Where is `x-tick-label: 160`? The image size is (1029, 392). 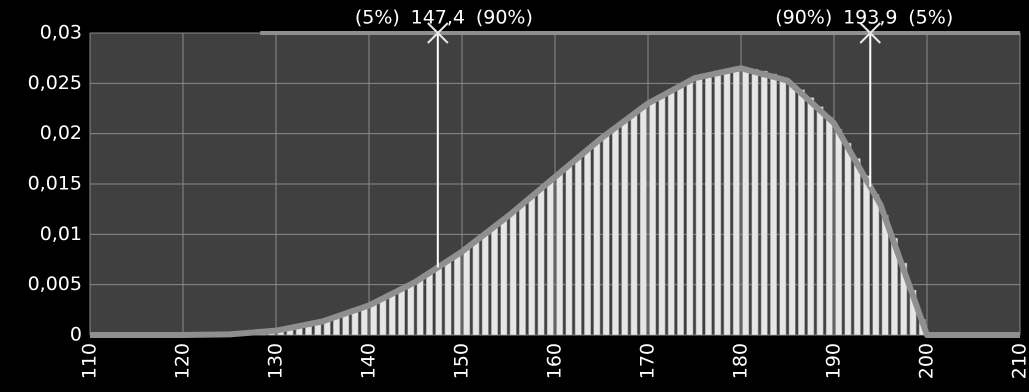
x-tick-label: 160 is located at coordinates (555, 361).